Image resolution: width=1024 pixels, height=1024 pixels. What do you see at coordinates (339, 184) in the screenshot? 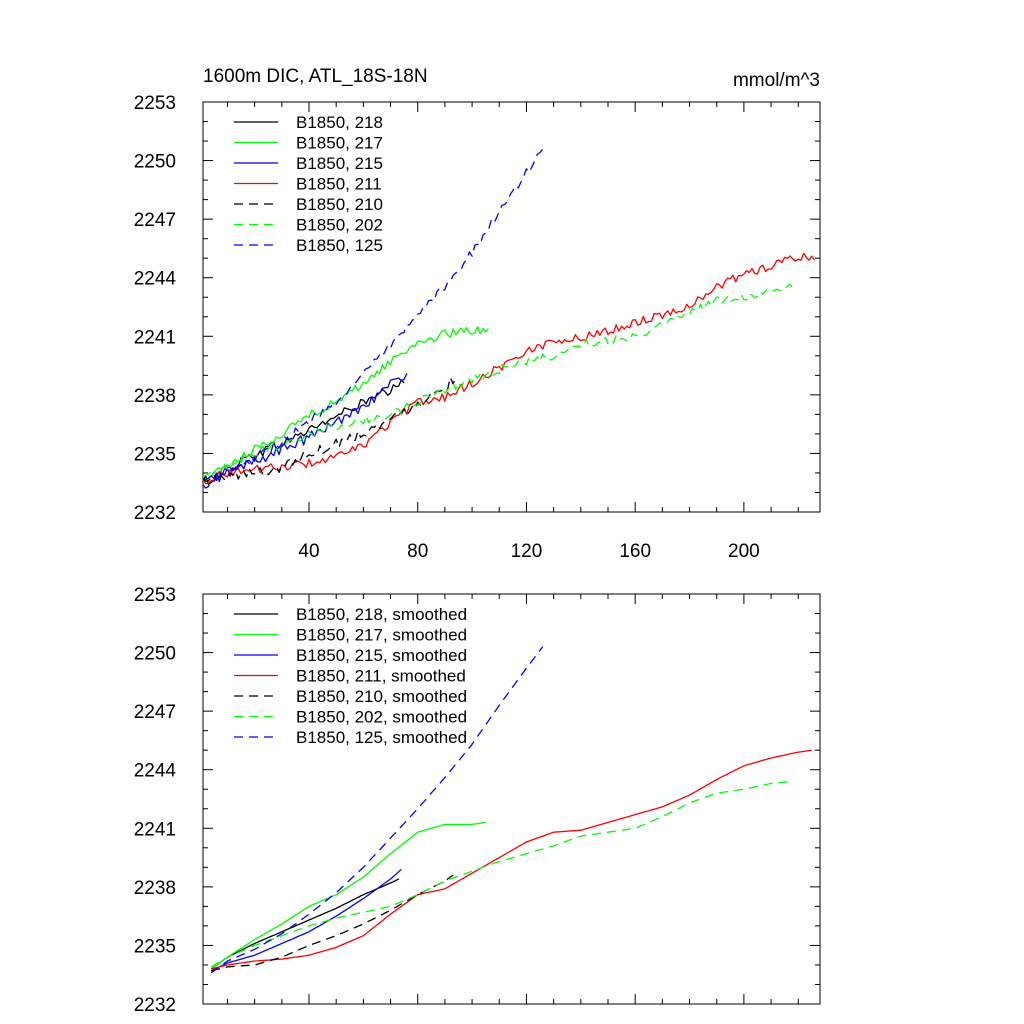
I see `legend-label: B1850, 211` at bounding box center [339, 184].